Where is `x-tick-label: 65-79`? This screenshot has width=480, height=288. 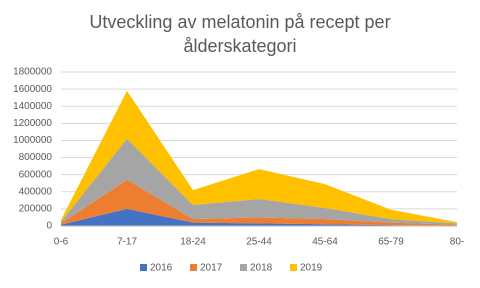
x-tick-label: 65-79 is located at coordinates (391, 242).